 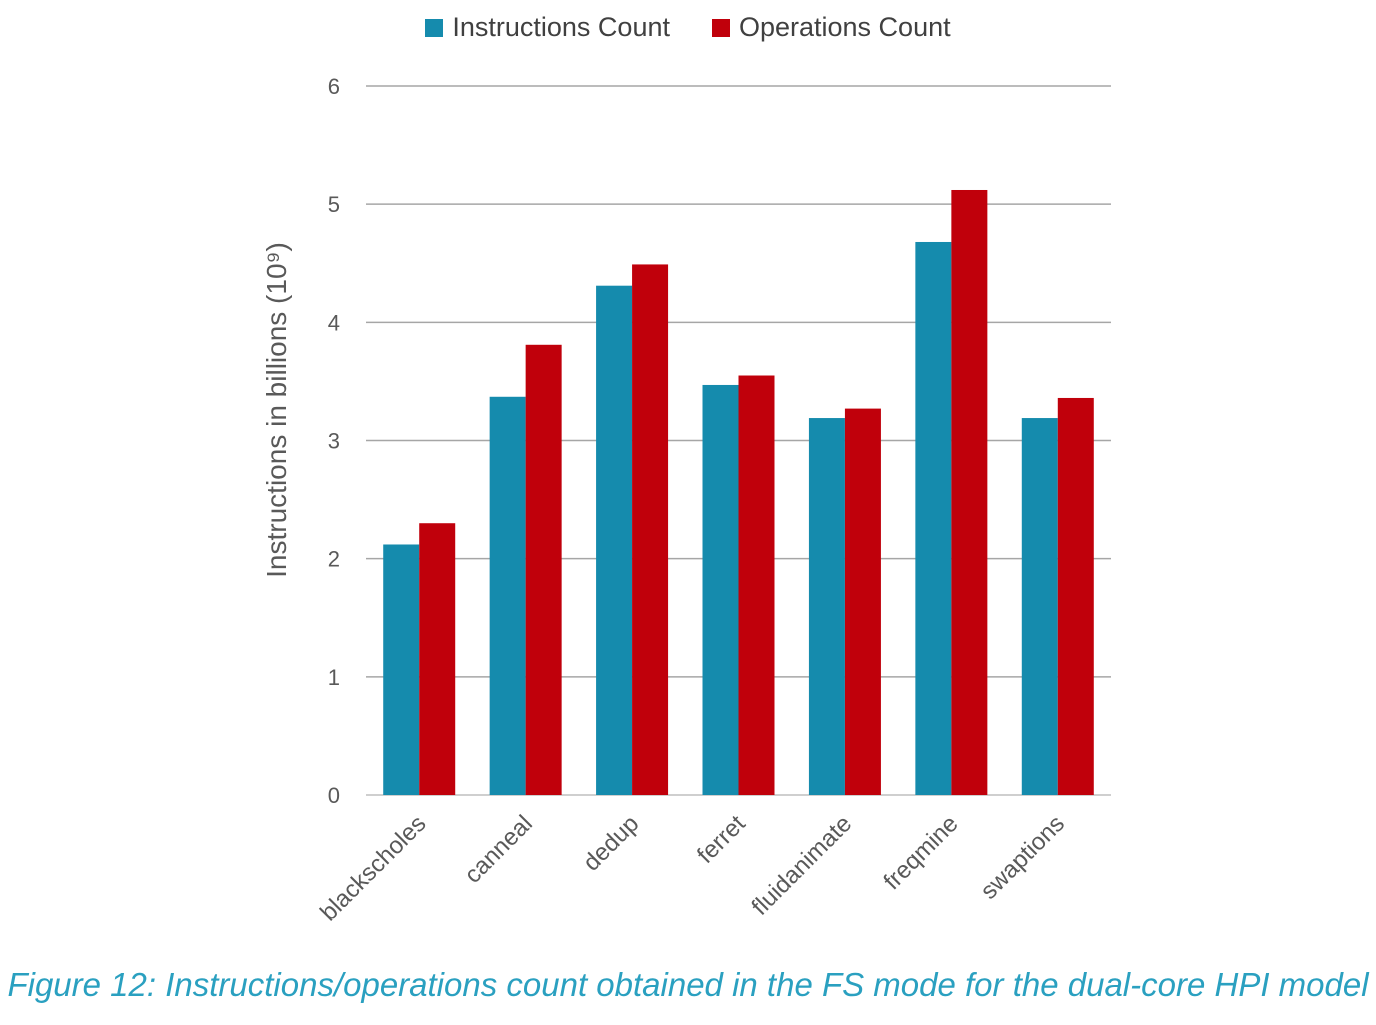 What do you see at coordinates (334, 322) in the screenshot?
I see `y-tick-label: 4` at bounding box center [334, 322].